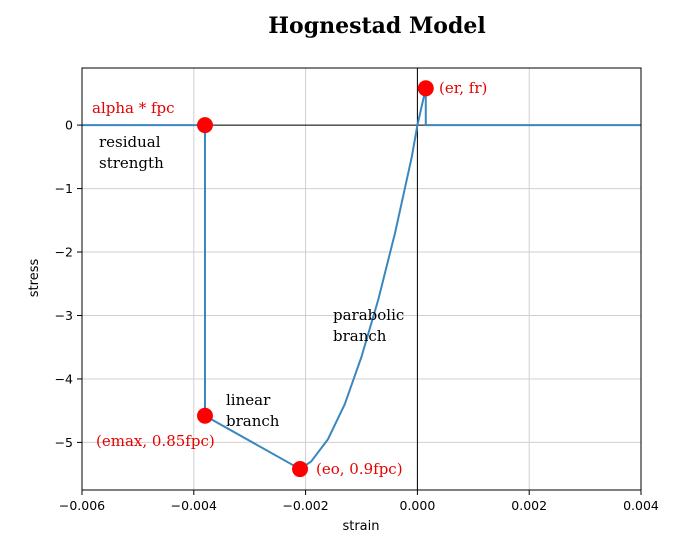  What do you see at coordinates (130, 142) in the screenshot?
I see `annotation-residual-line1: residual` at bounding box center [130, 142].